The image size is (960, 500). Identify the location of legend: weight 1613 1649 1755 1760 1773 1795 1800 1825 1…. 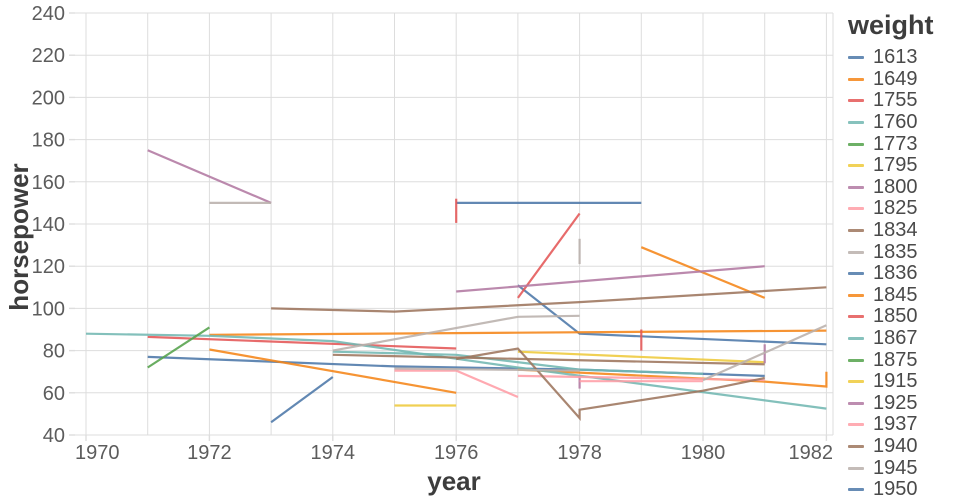
(903, 254).